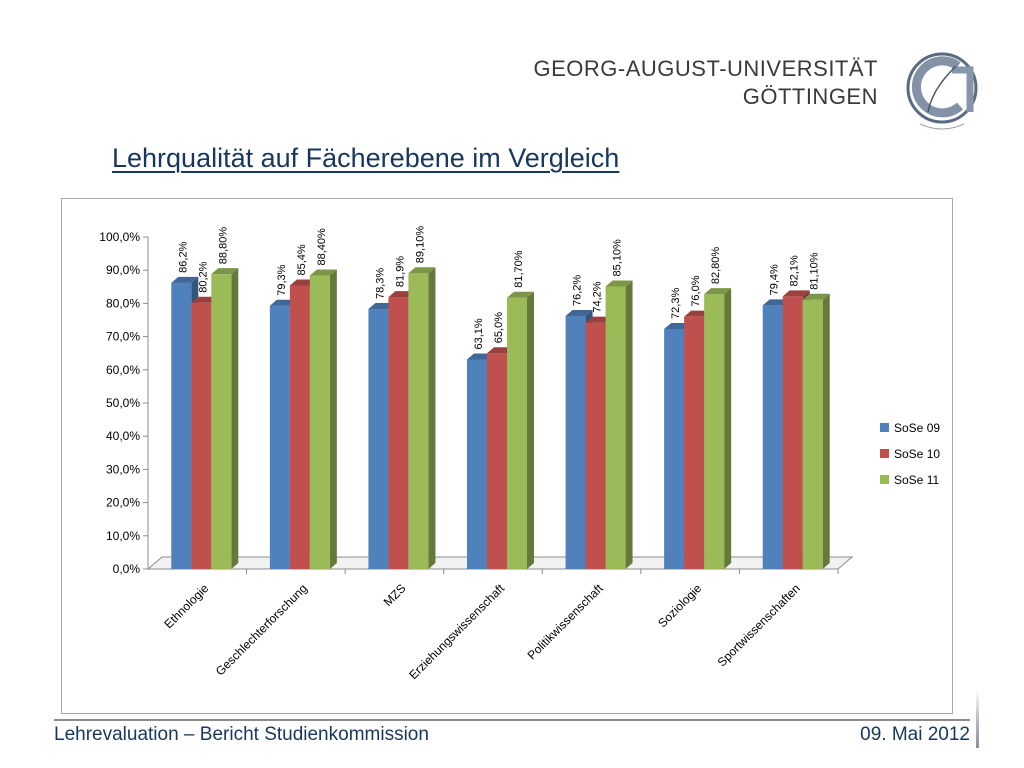 Image resolution: width=1024 pixels, height=768 pixels. Describe the element at coordinates (123, 436) in the screenshot. I see `y-tick-label: 40,0%` at that location.